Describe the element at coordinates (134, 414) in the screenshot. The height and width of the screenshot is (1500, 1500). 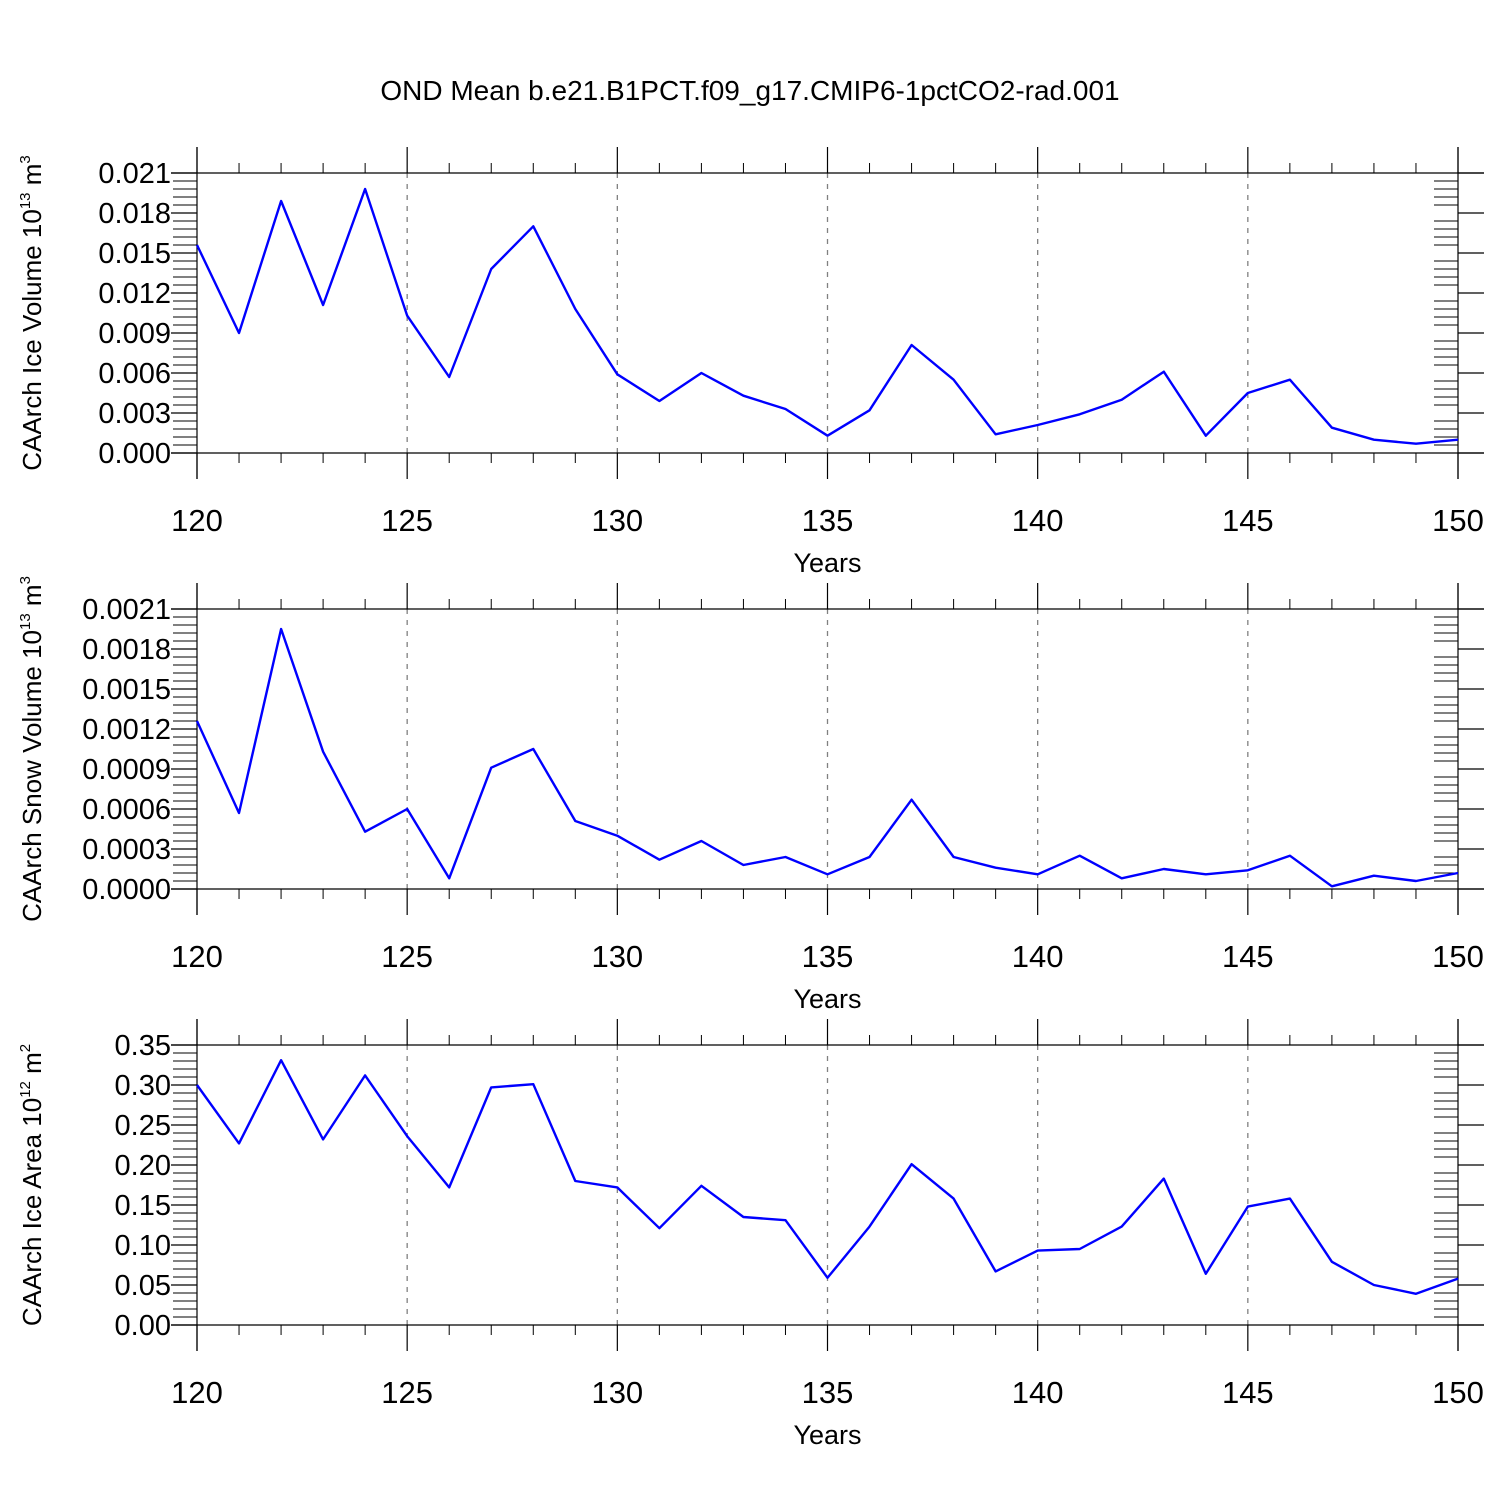
I see `y-tick-label: 0.003` at that location.